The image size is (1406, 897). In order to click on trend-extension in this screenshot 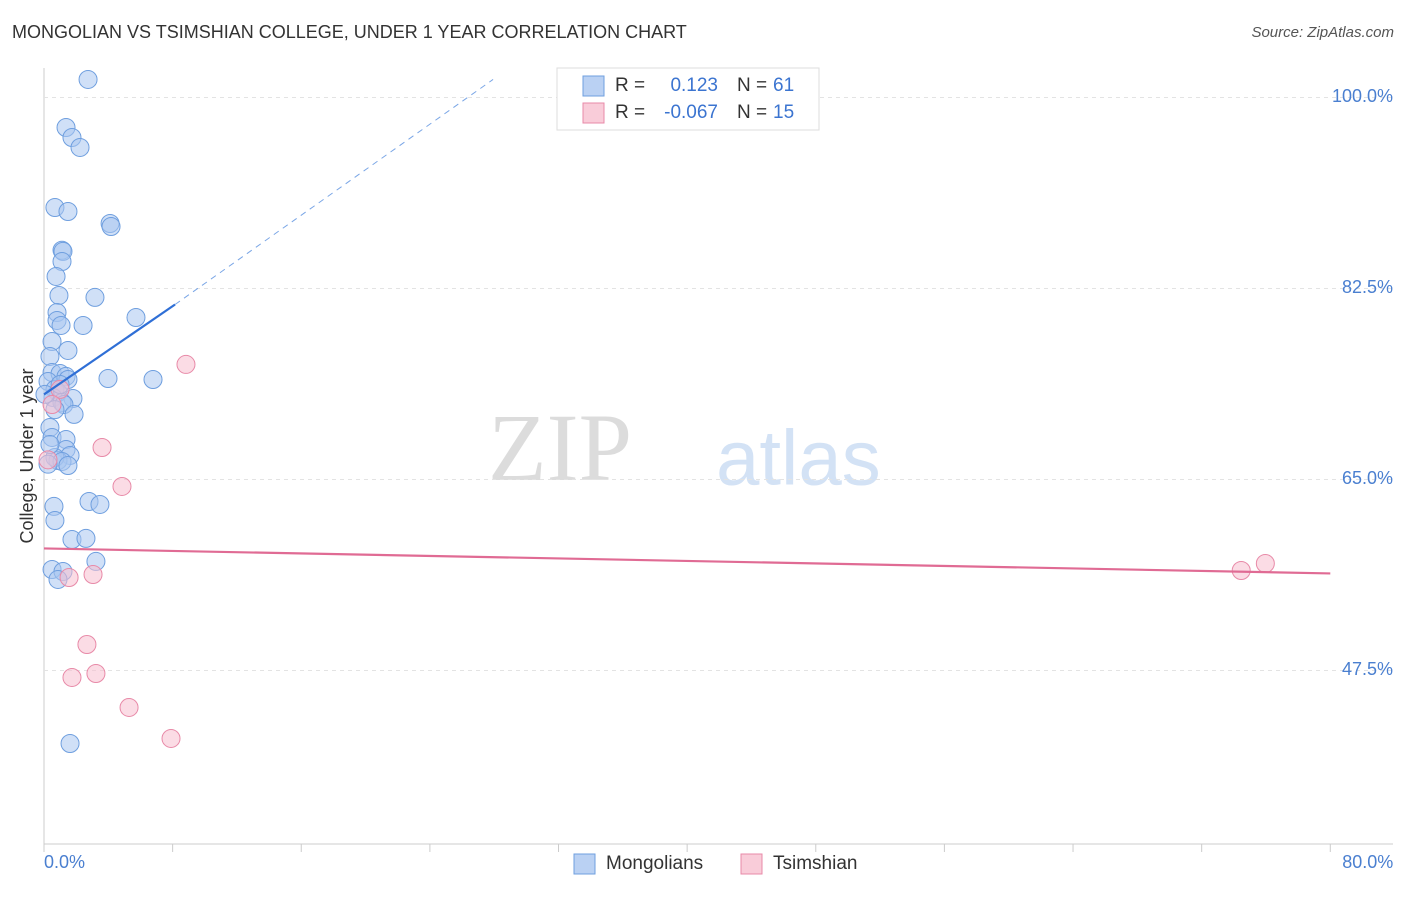, I will do `click(334, 192)`.